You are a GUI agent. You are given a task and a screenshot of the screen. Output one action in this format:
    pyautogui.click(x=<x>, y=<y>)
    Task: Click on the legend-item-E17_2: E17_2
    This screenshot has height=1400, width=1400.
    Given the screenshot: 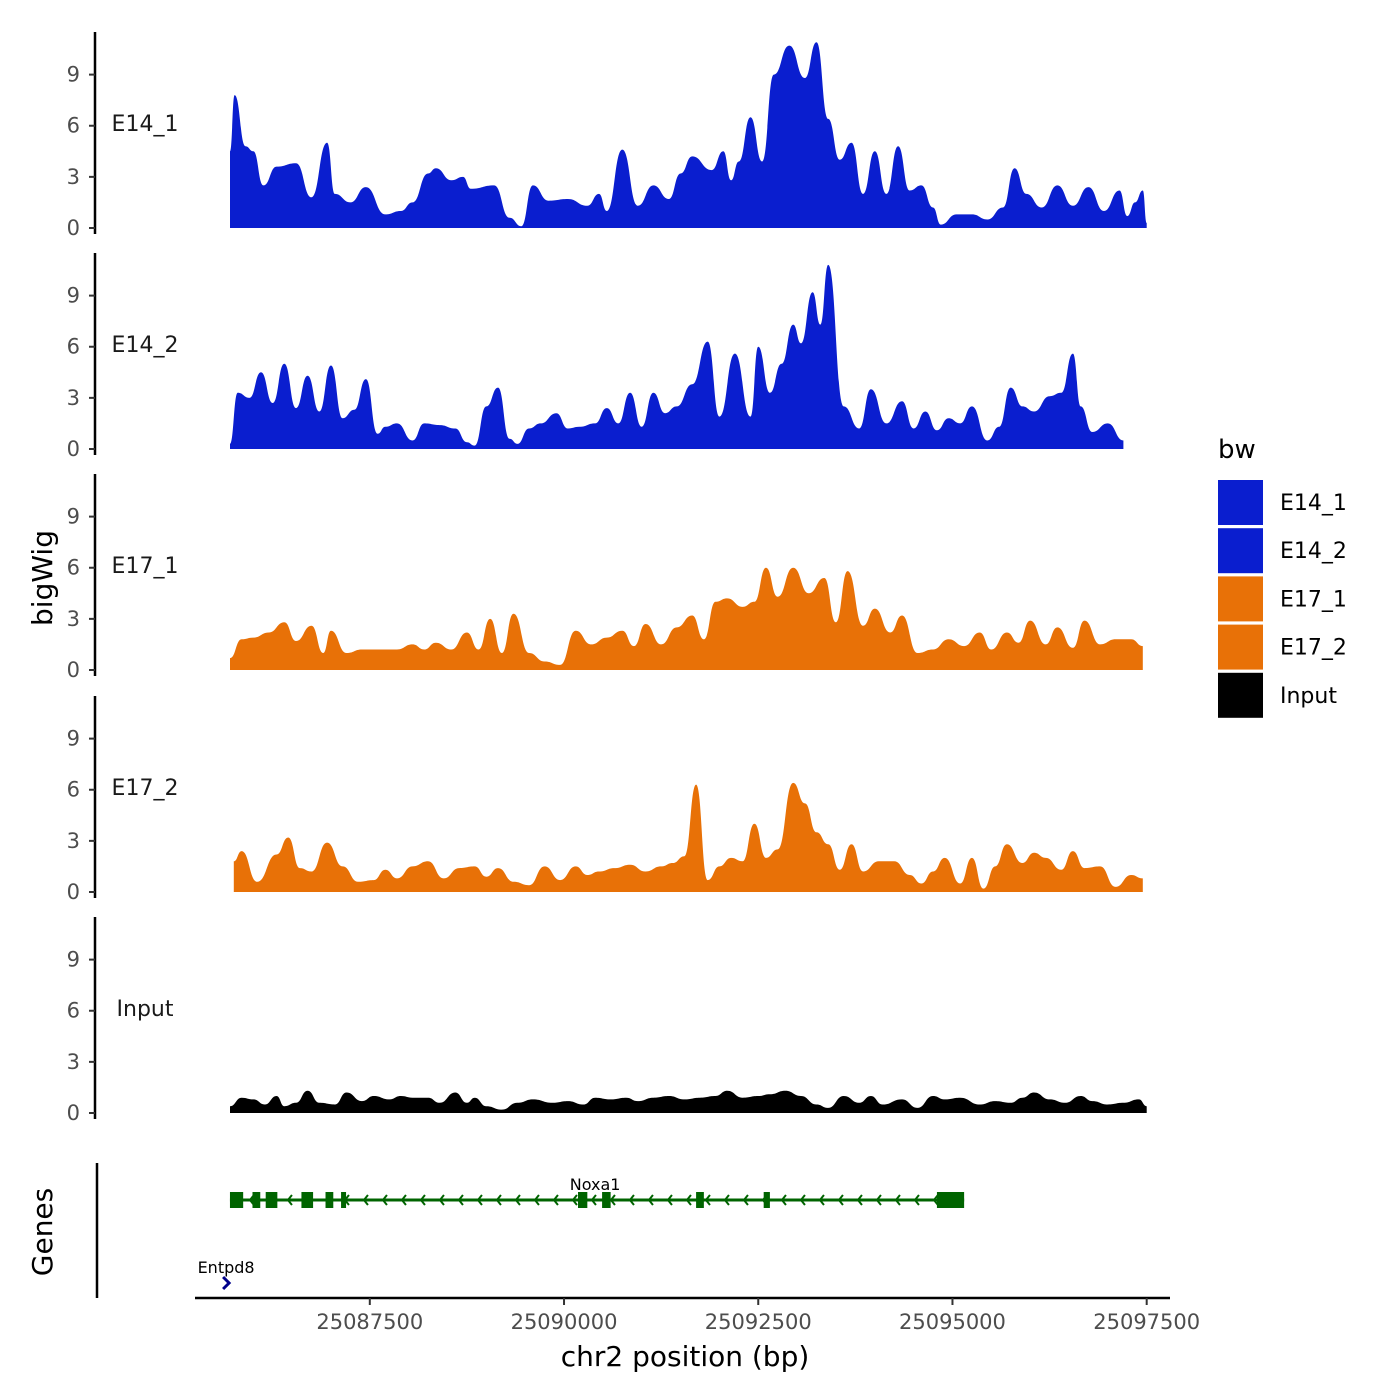 What is the action you would take?
    pyautogui.click(x=1282, y=647)
    